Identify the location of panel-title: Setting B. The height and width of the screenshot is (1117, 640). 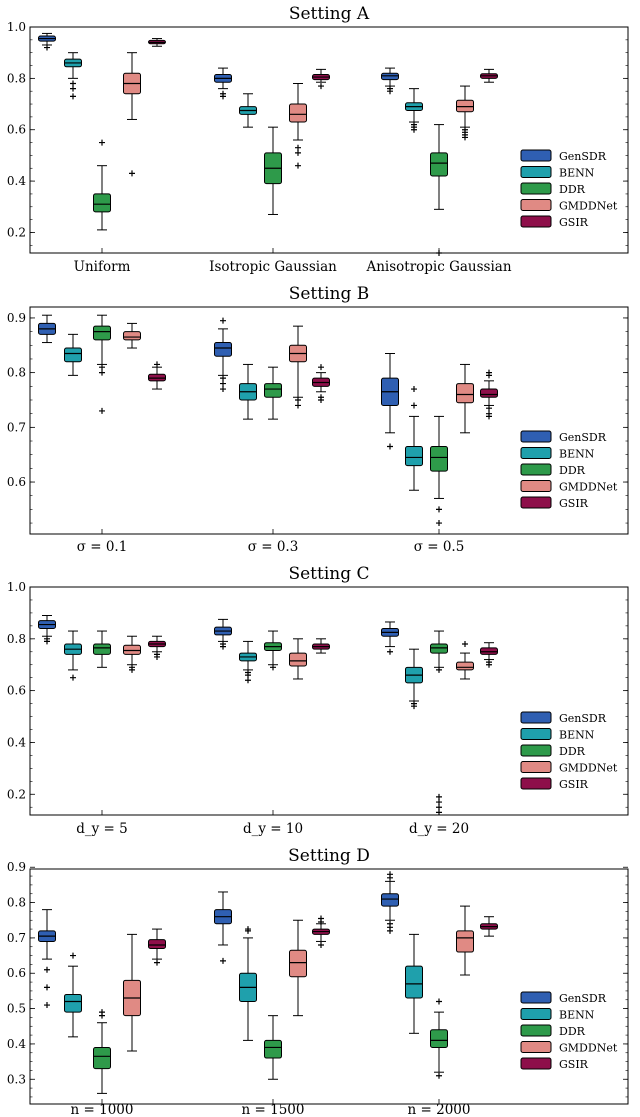
(329, 294).